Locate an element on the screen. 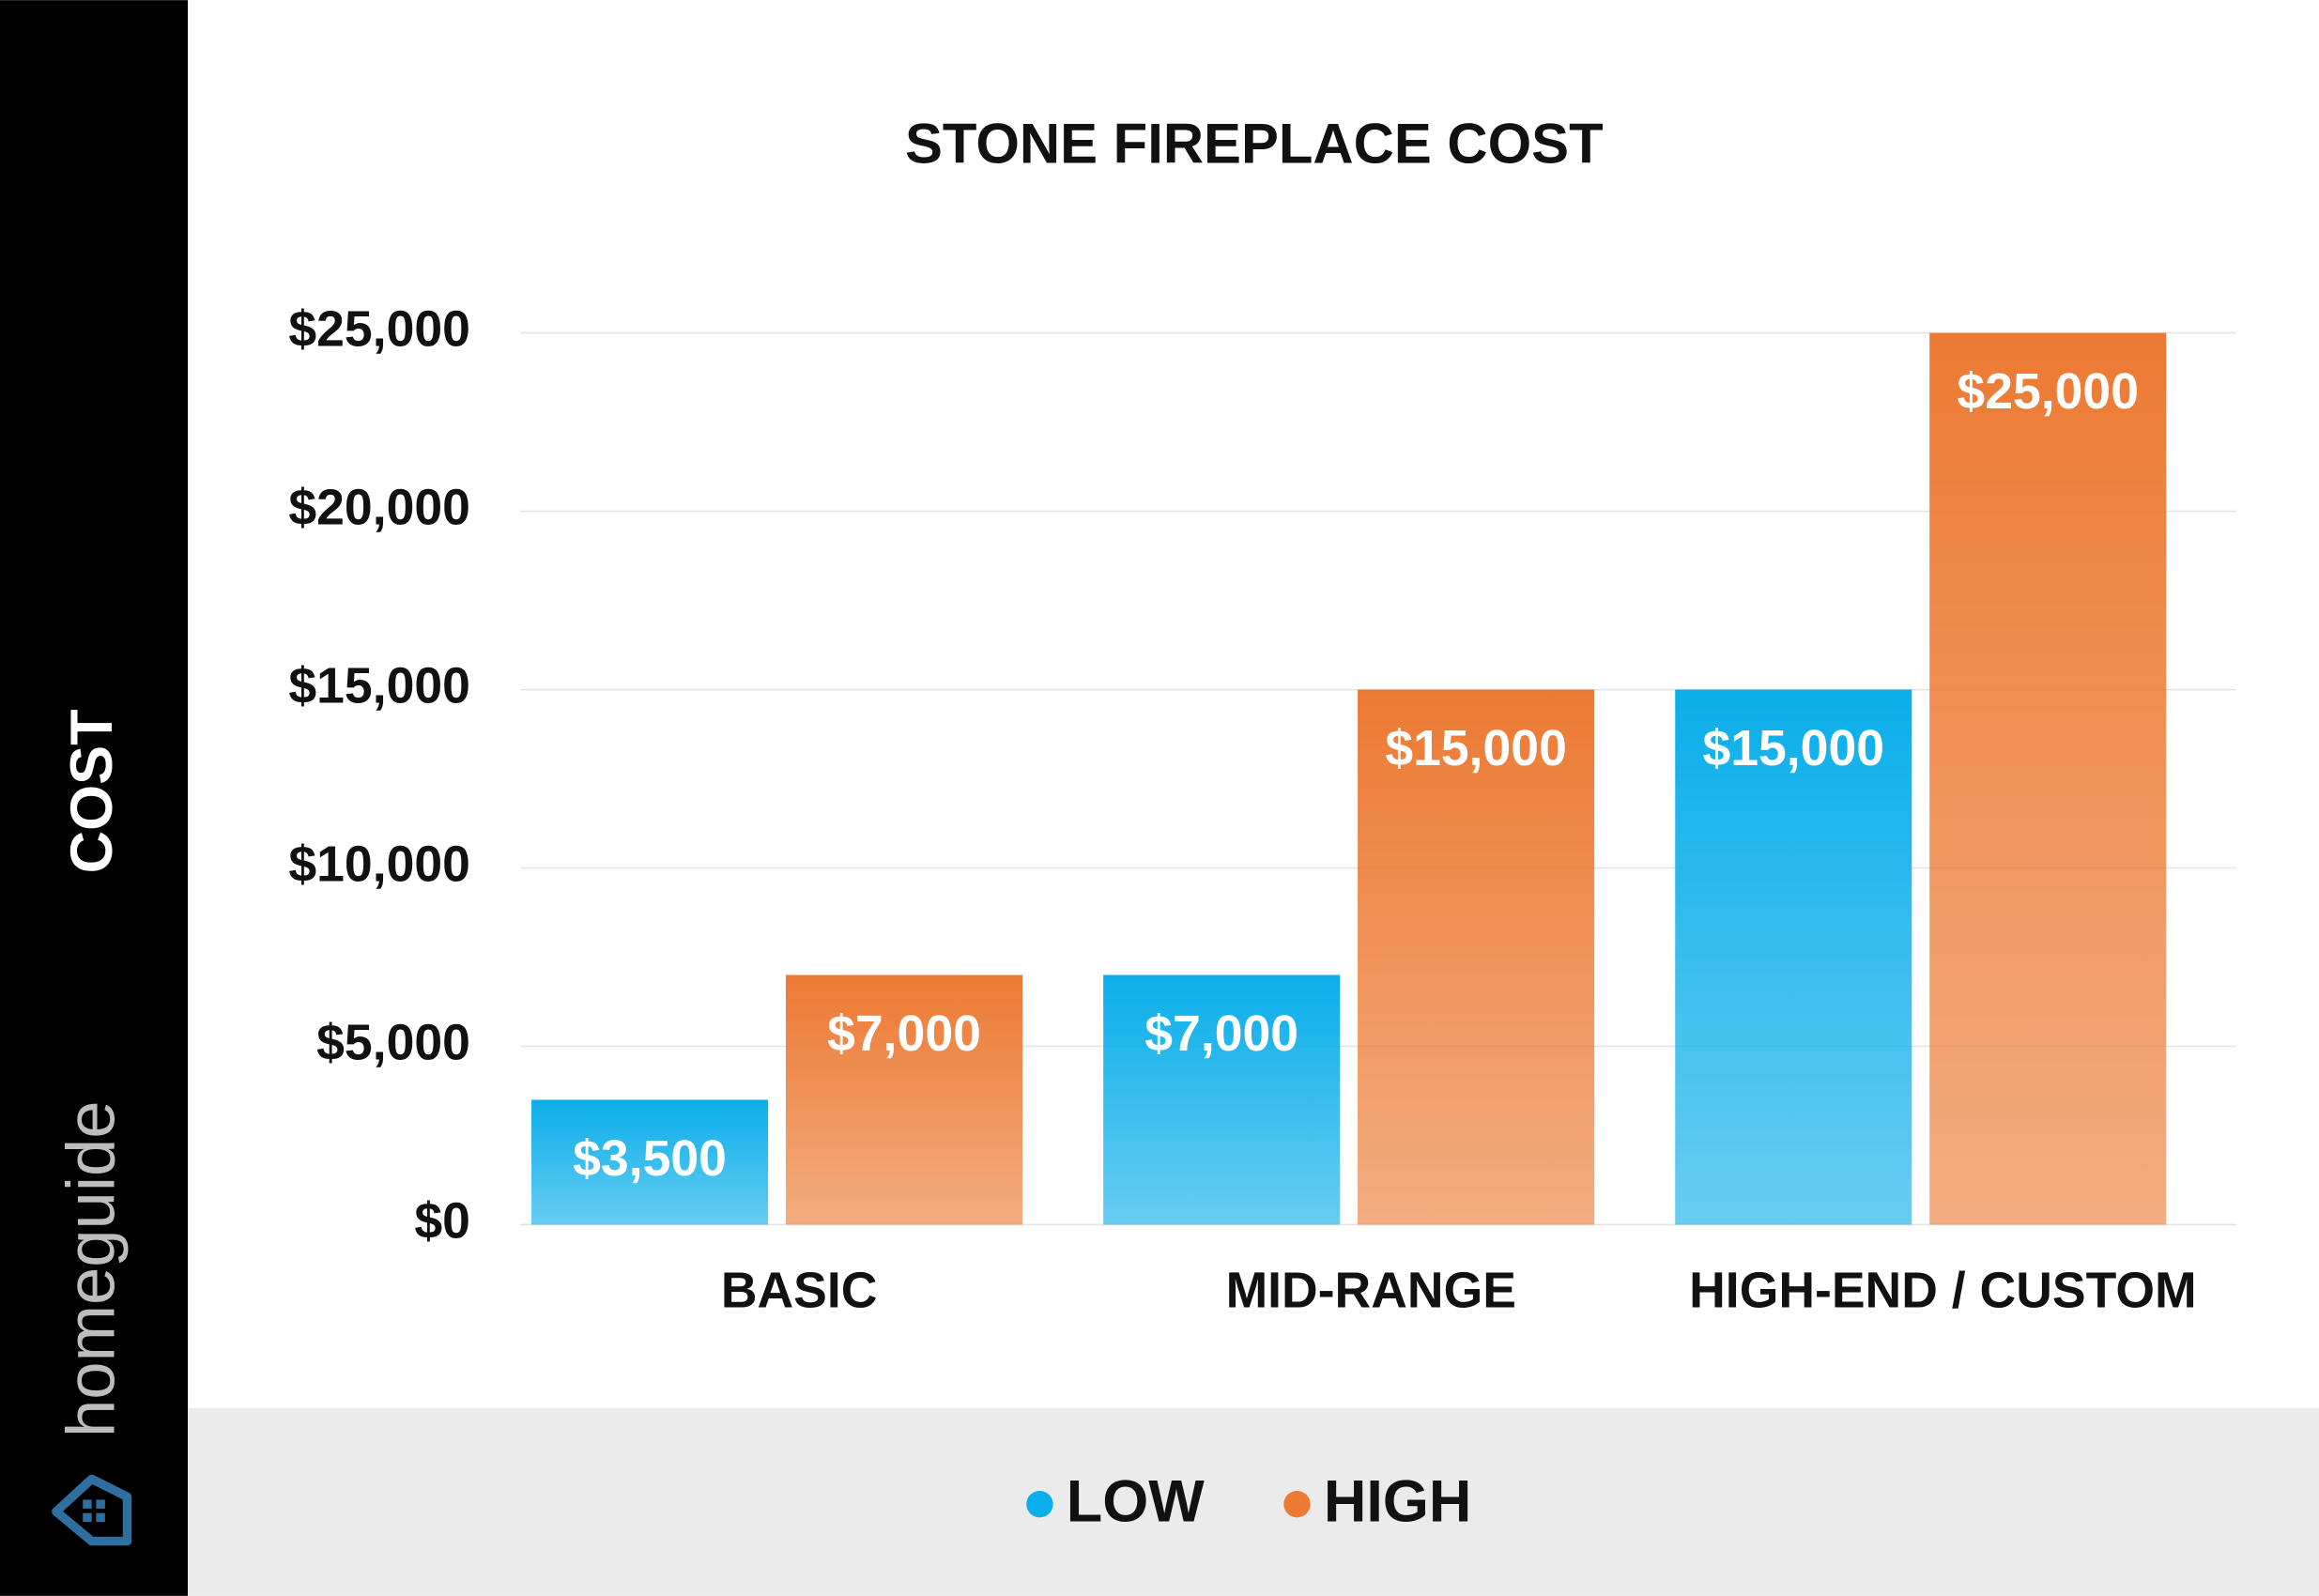  y-tick-label: $20,000 is located at coordinates (379, 509).